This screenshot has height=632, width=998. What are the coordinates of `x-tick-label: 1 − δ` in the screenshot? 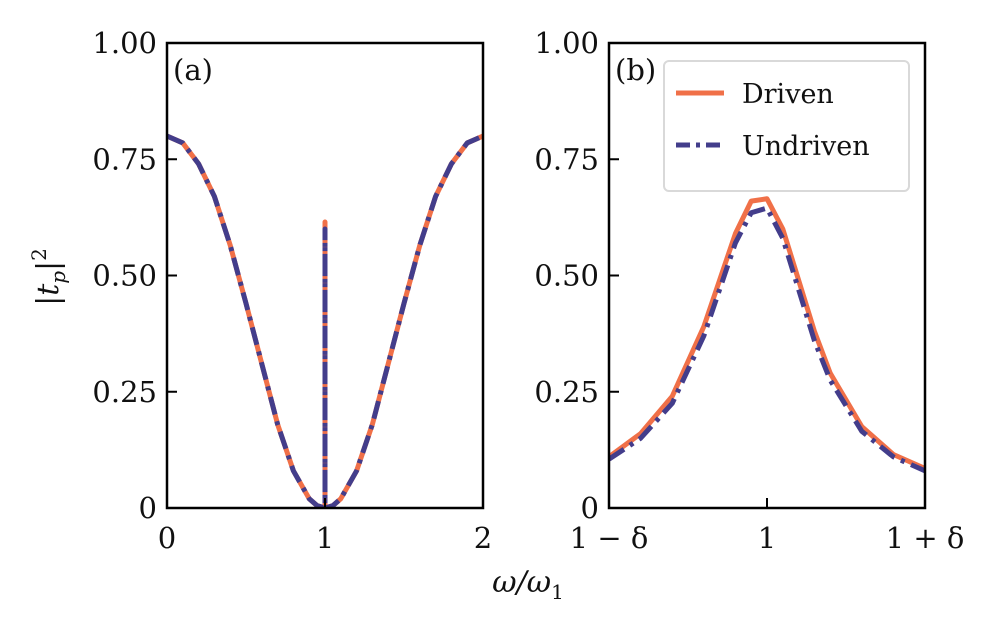 It's located at (609, 538).